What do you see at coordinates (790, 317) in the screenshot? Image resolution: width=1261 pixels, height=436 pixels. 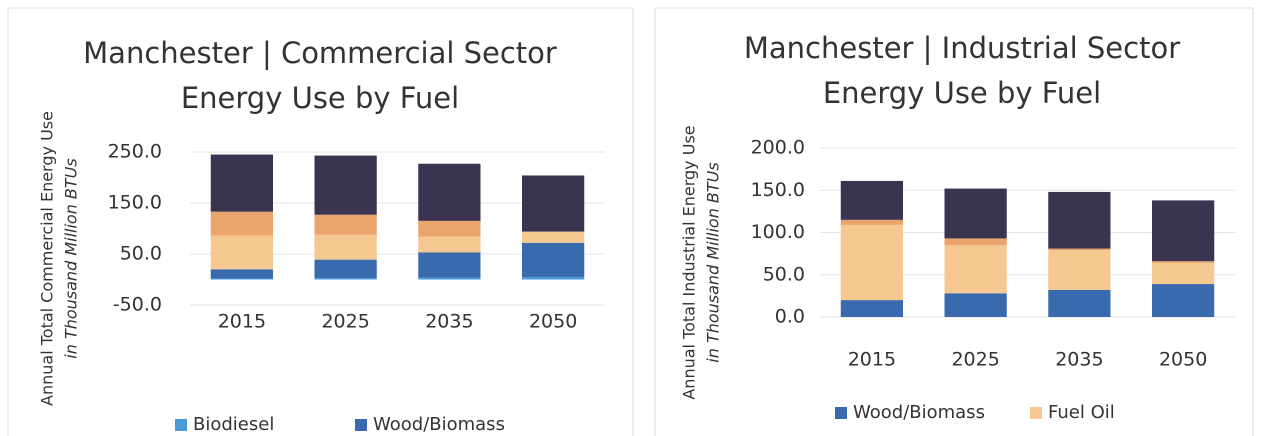 I see `y-tick-label: 0.0` at bounding box center [790, 317].